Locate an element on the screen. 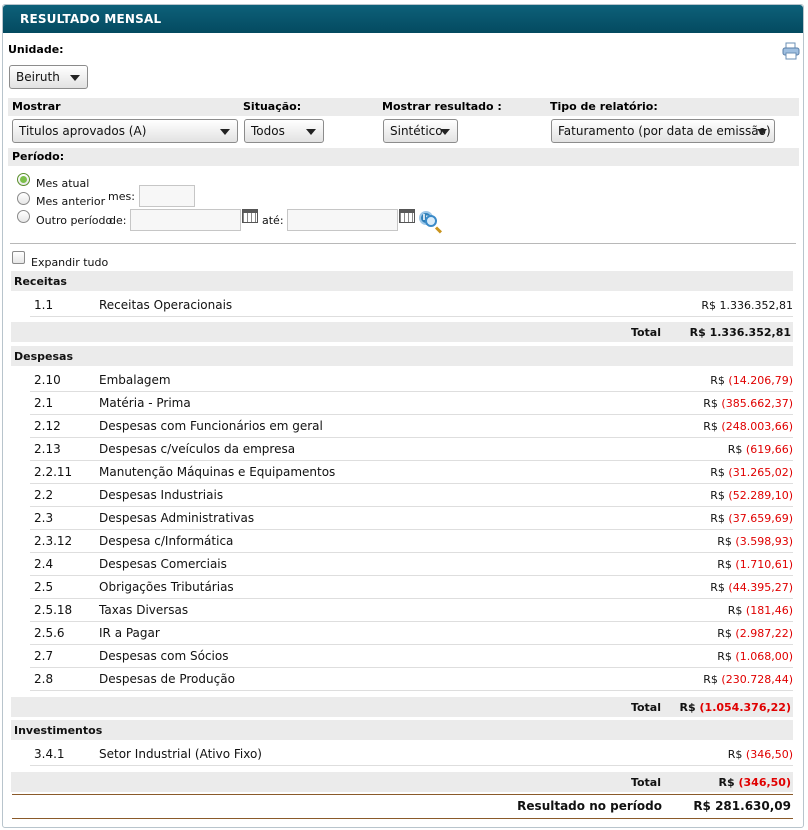  table-row: 2.10 Embalagem R$ (14.206,79) is located at coordinates (411, 380).